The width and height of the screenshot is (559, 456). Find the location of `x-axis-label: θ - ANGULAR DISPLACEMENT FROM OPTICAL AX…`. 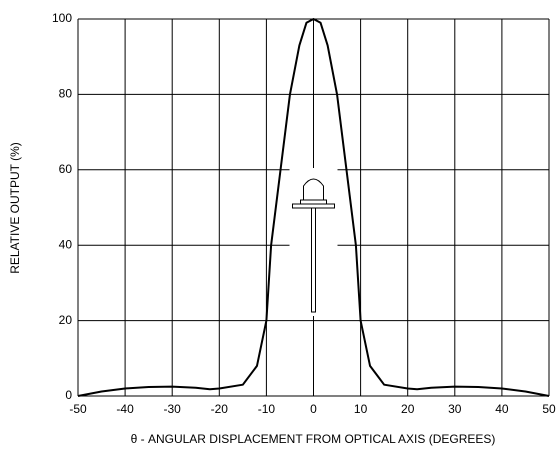

x-axis-label: θ - ANGULAR DISPLACEMENT FROM OPTICAL AX… is located at coordinates (313, 439).